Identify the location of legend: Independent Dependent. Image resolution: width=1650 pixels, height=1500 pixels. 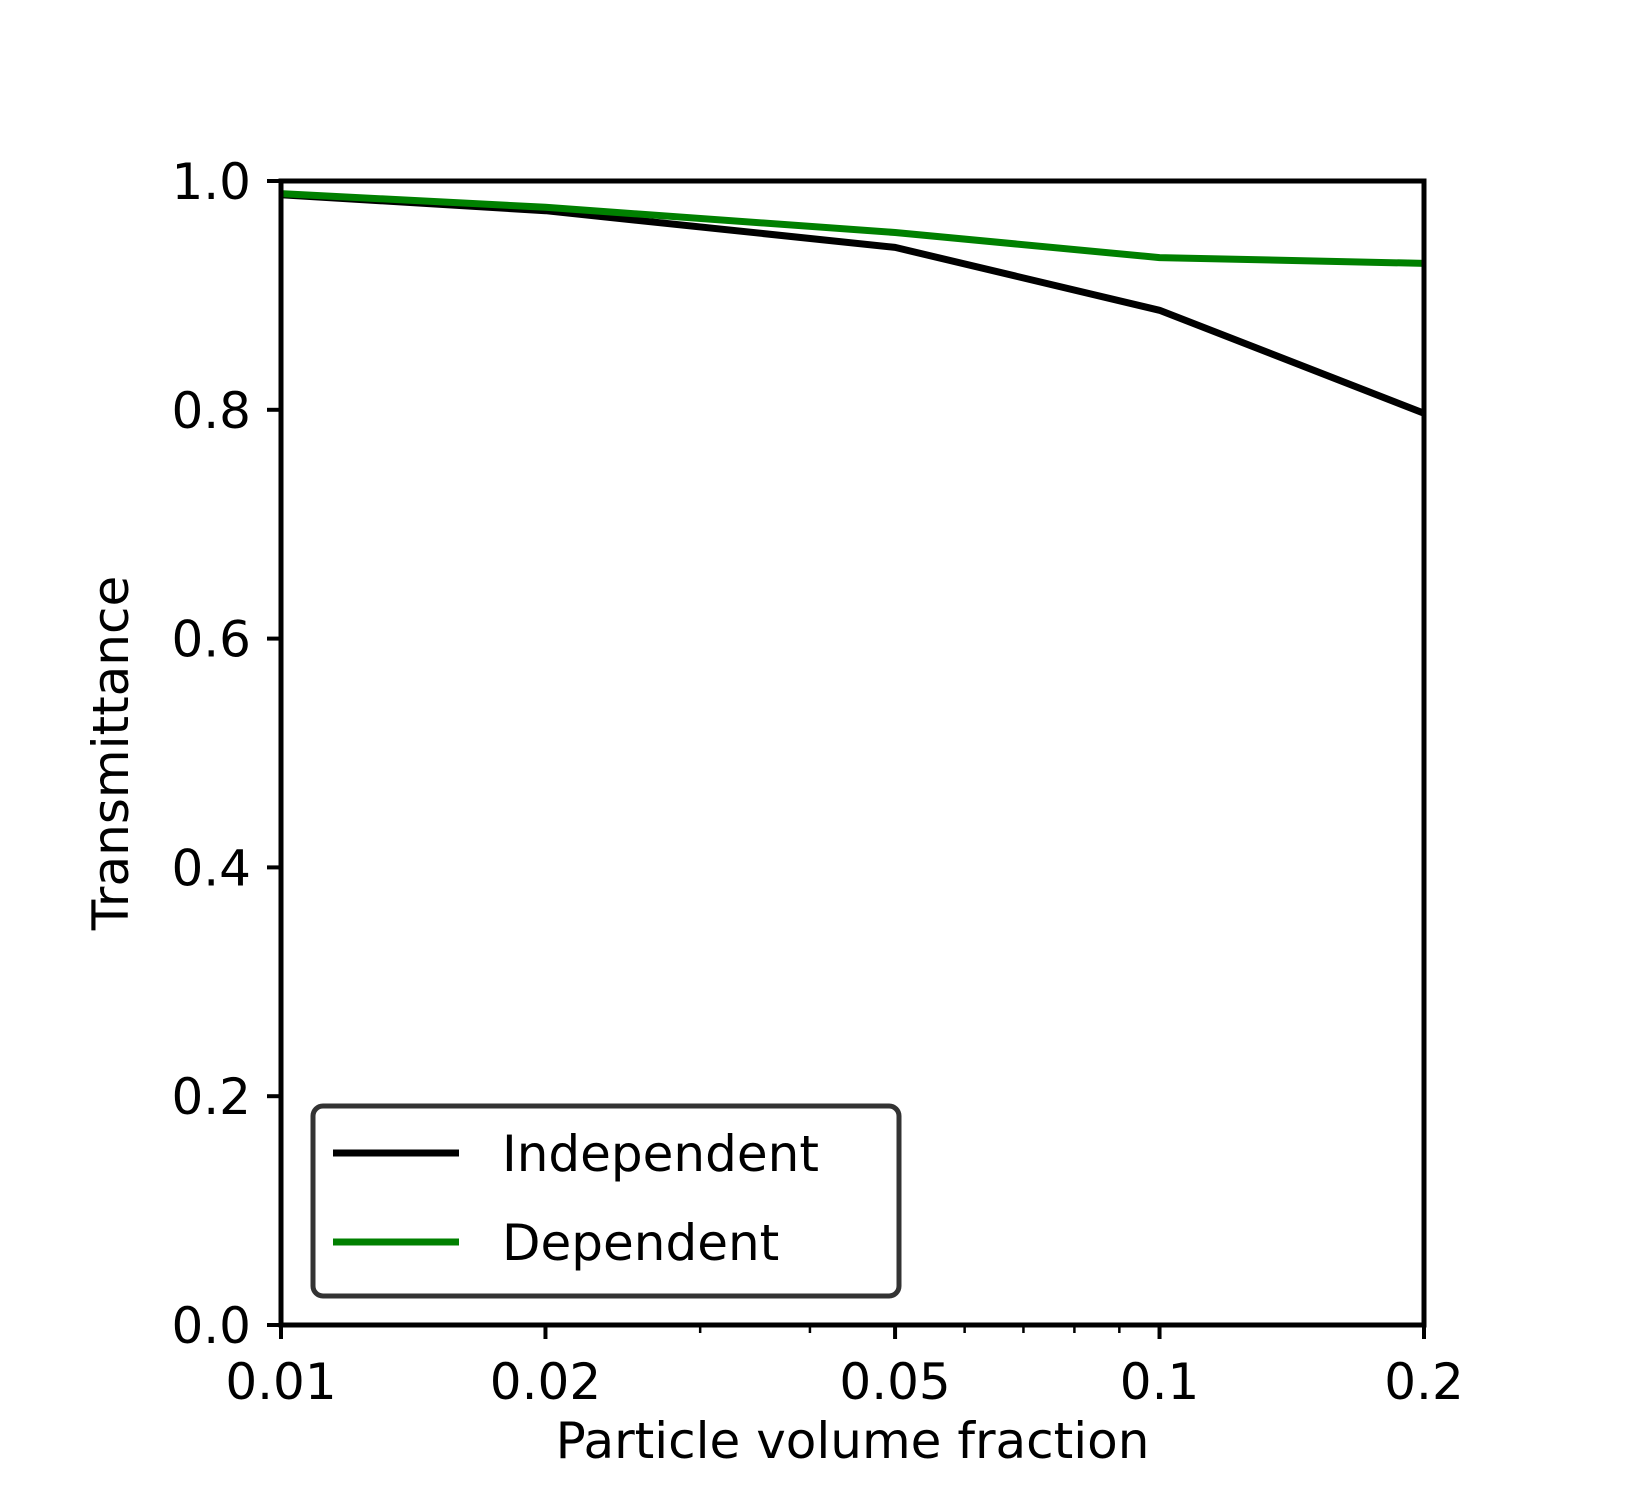
(606, 1201).